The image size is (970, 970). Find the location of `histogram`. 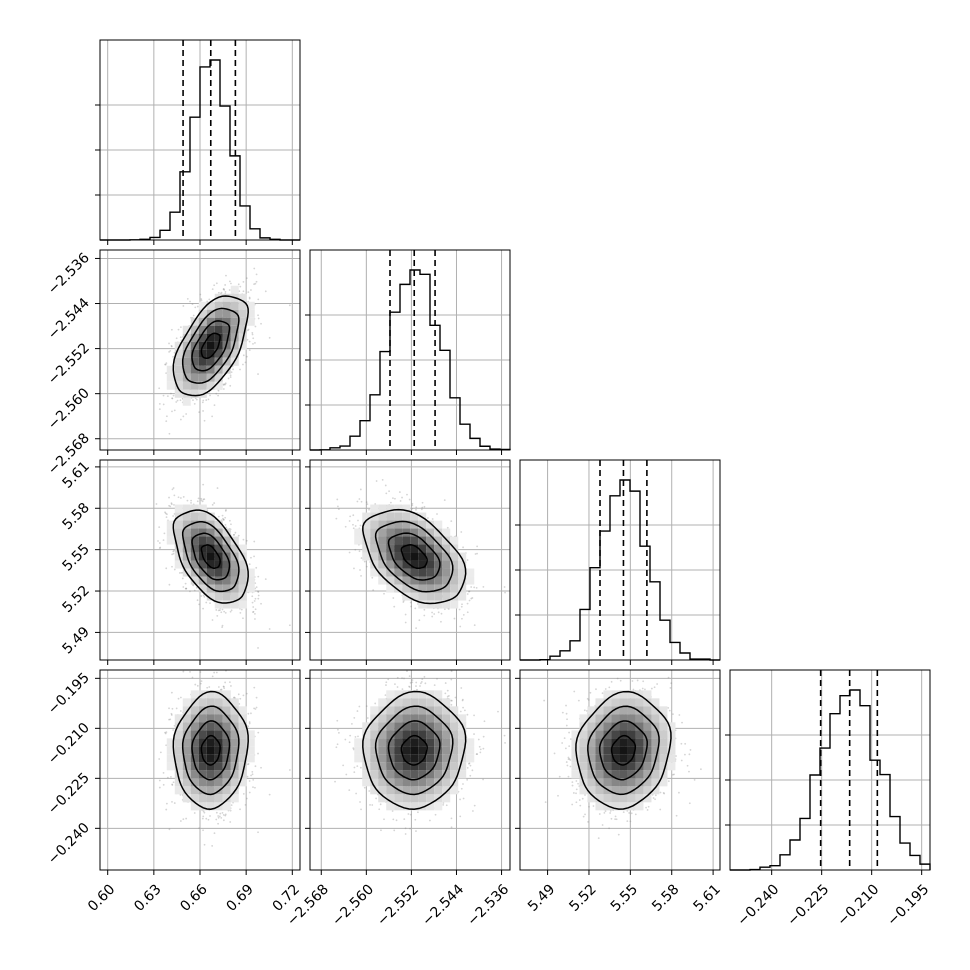

histogram is located at coordinates (410, 360).